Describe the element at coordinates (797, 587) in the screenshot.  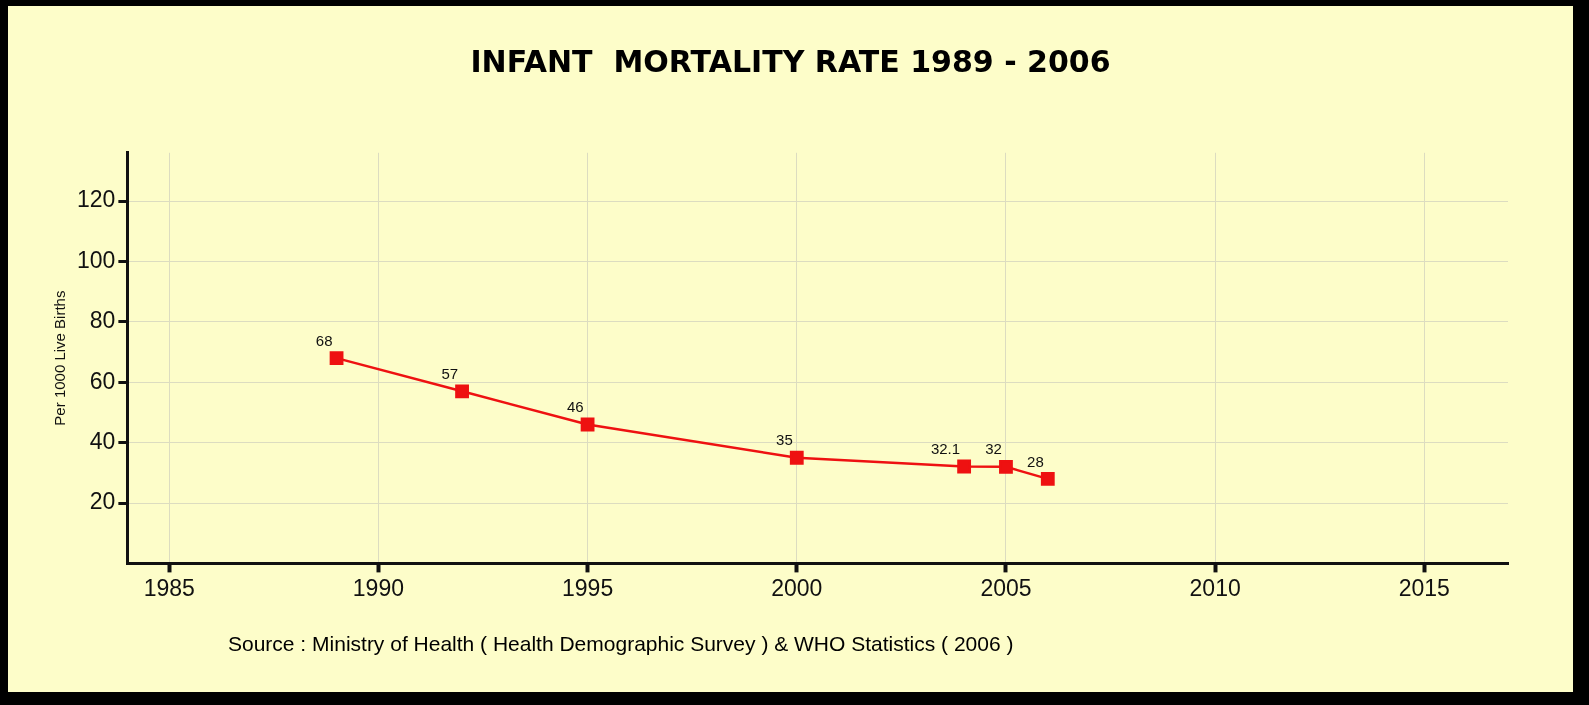
I see `x-tick-label: 2000` at that location.